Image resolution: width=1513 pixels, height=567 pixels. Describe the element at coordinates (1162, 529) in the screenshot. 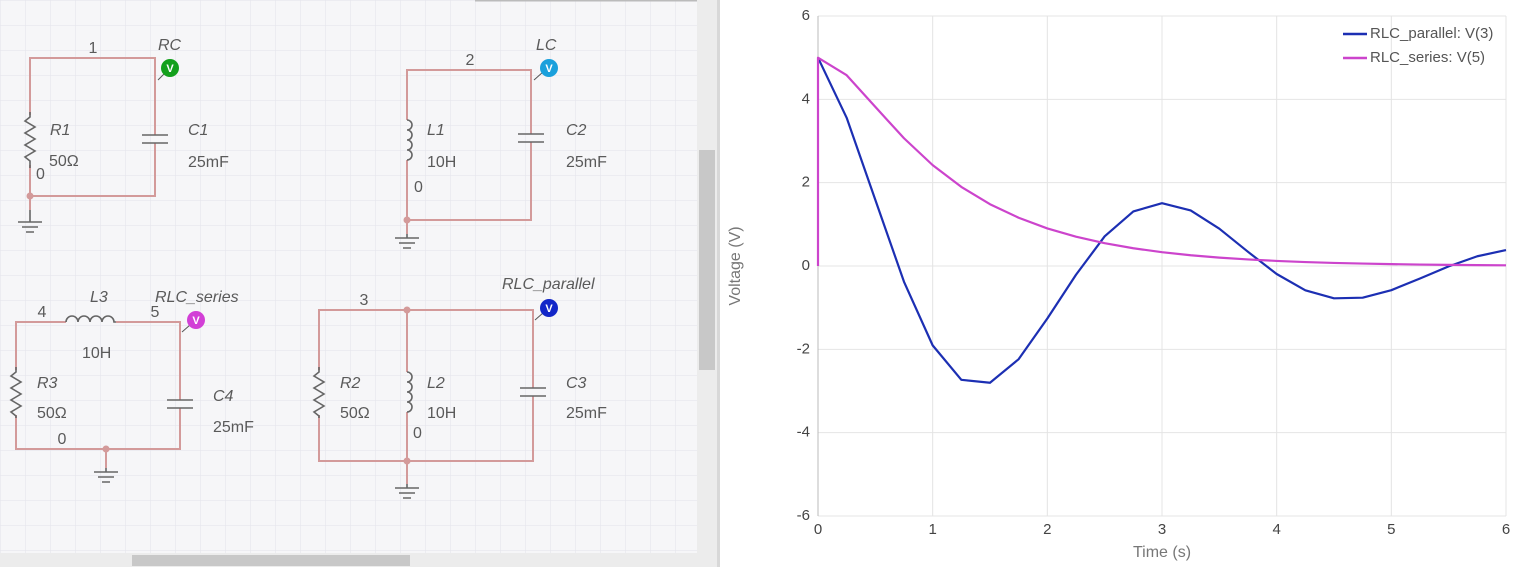

I see `x-tick-label: 3` at that location.